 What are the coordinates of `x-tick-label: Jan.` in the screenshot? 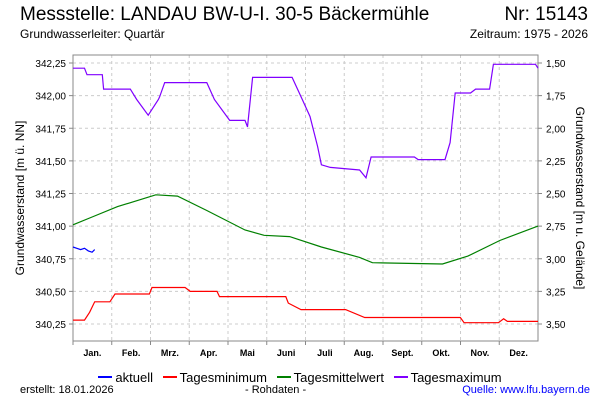 It's located at (92, 353).